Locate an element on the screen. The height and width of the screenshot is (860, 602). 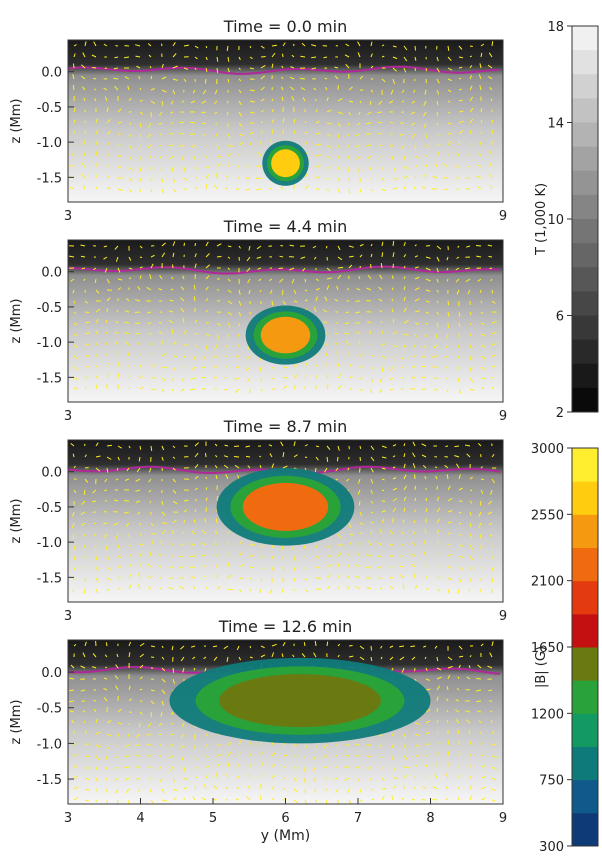
x-tick-label: 3 is located at coordinates (68, 416).